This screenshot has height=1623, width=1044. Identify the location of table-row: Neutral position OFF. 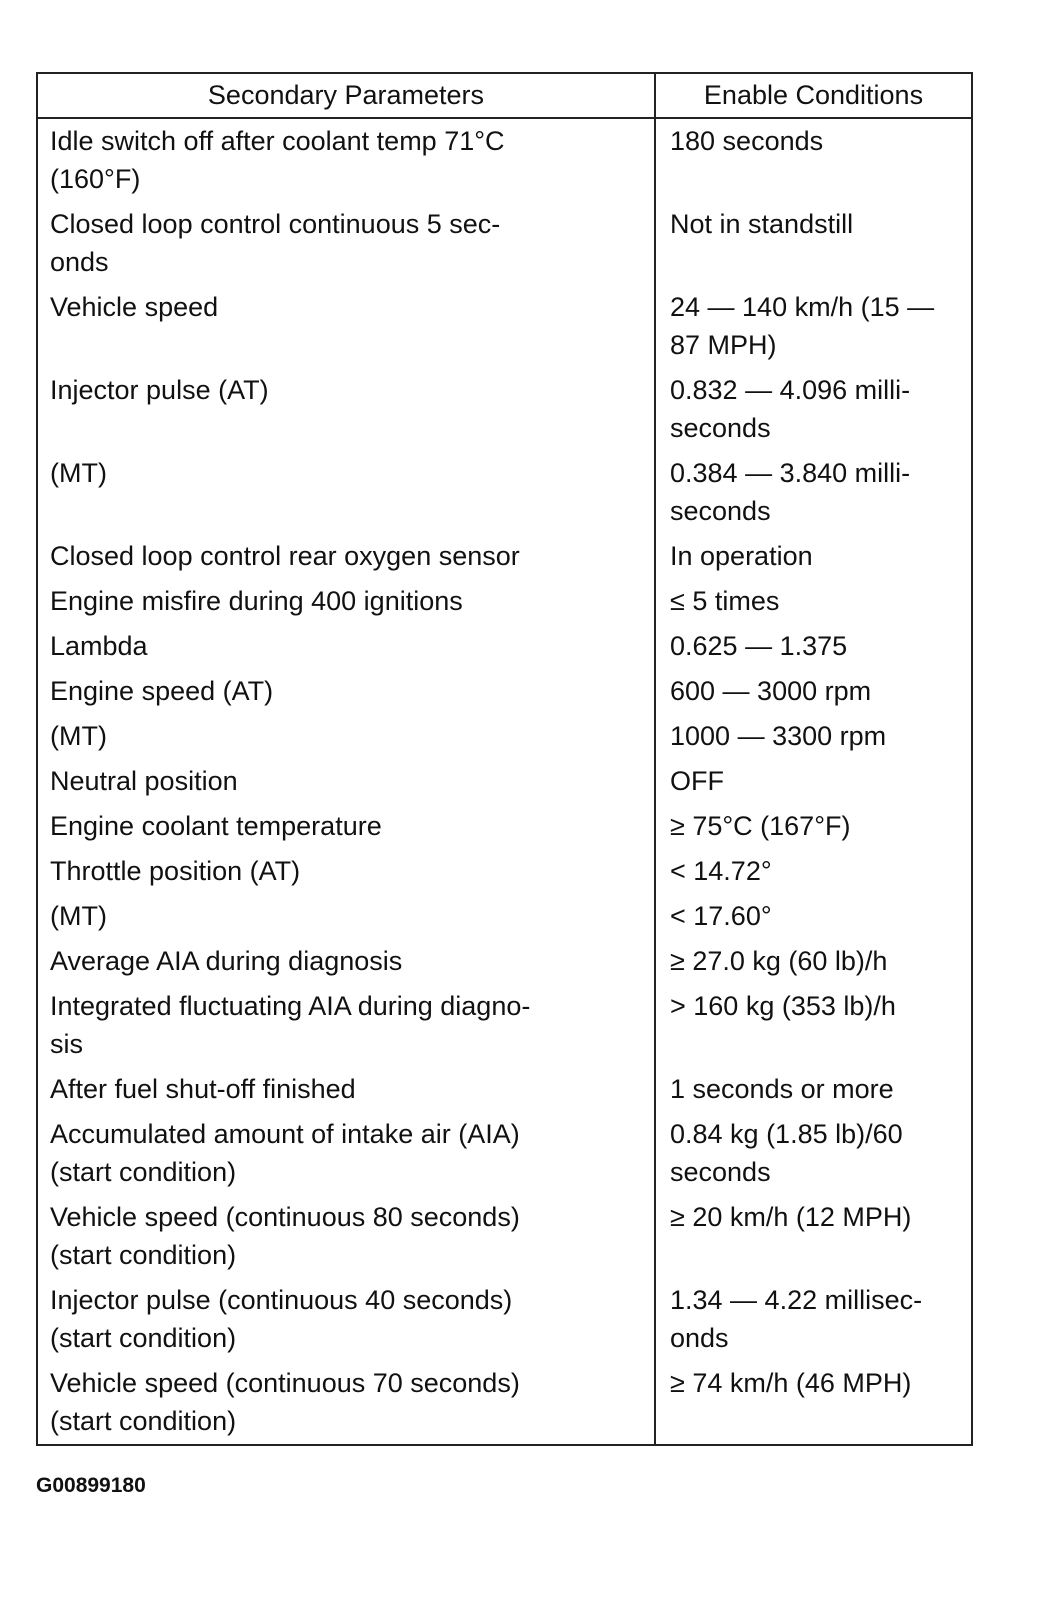
(504, 781).